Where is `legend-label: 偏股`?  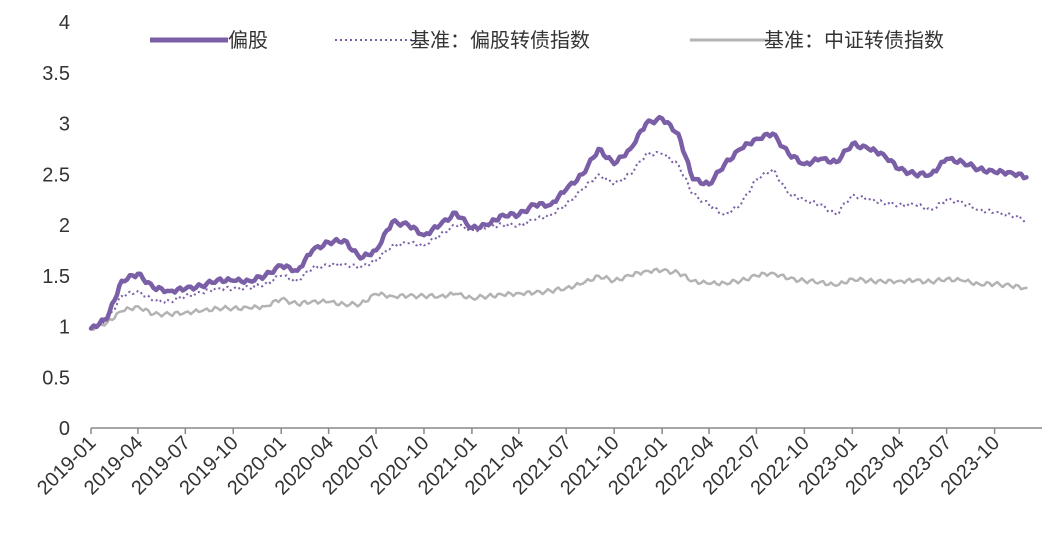
legend-label: 偏股 is located at coordinates (248, 40).